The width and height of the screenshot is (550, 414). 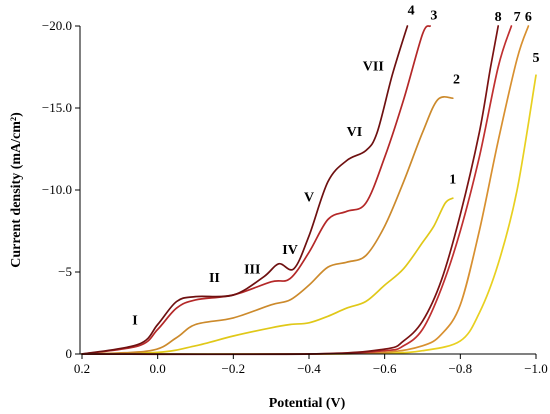 What do you see at coordinates (355, 132) in the screenshot?
I see `annotation-label: VI` at bounding box center [355, 132].